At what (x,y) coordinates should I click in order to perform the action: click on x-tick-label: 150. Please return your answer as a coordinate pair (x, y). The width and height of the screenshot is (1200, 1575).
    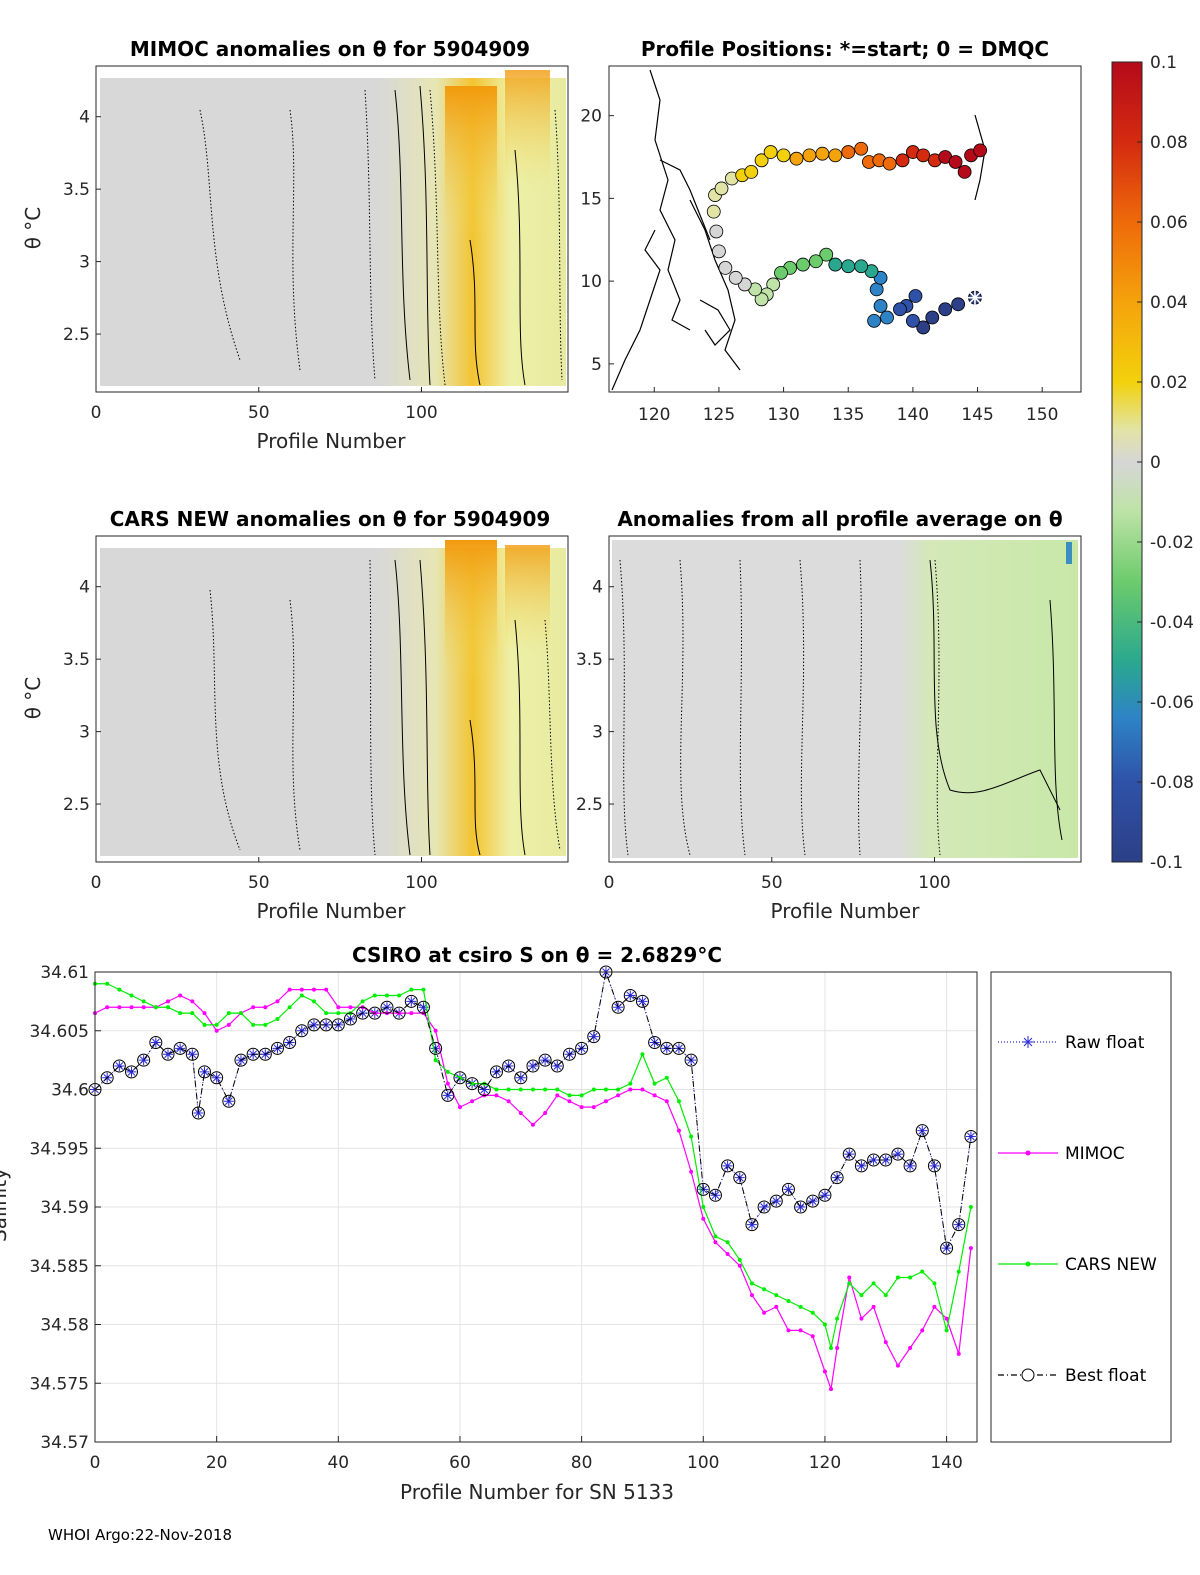
    Looking at the image, I should click on (1042, 415).